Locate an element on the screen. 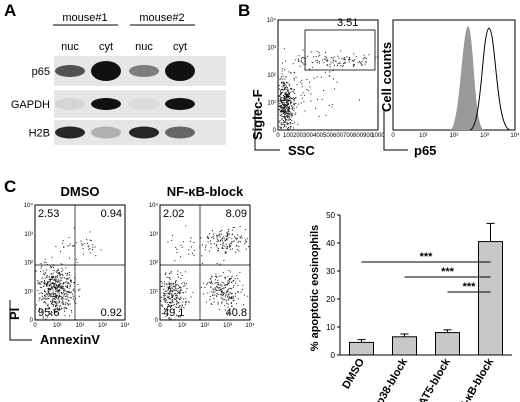 This screenshot has width=520, height=402. x-tick-label: 900 is located at coordinates (368, 136).